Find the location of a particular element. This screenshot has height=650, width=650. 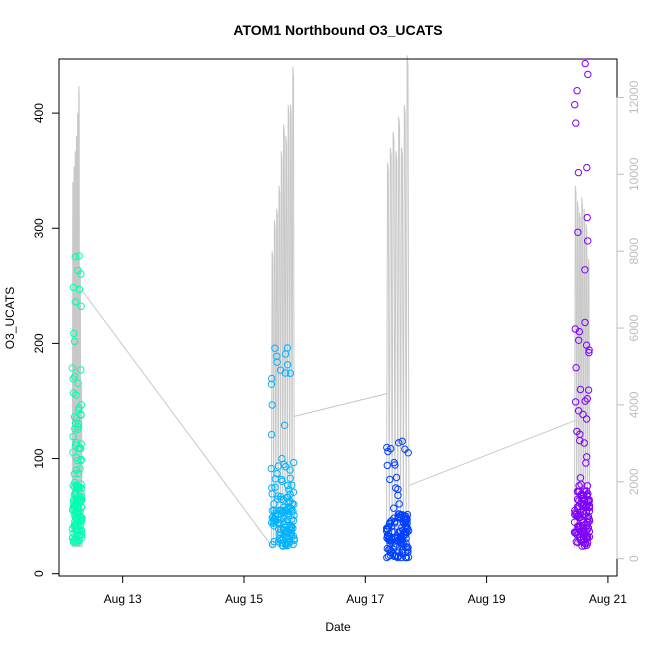

y-tick-label: 100 is located at coordinates (39, 458).